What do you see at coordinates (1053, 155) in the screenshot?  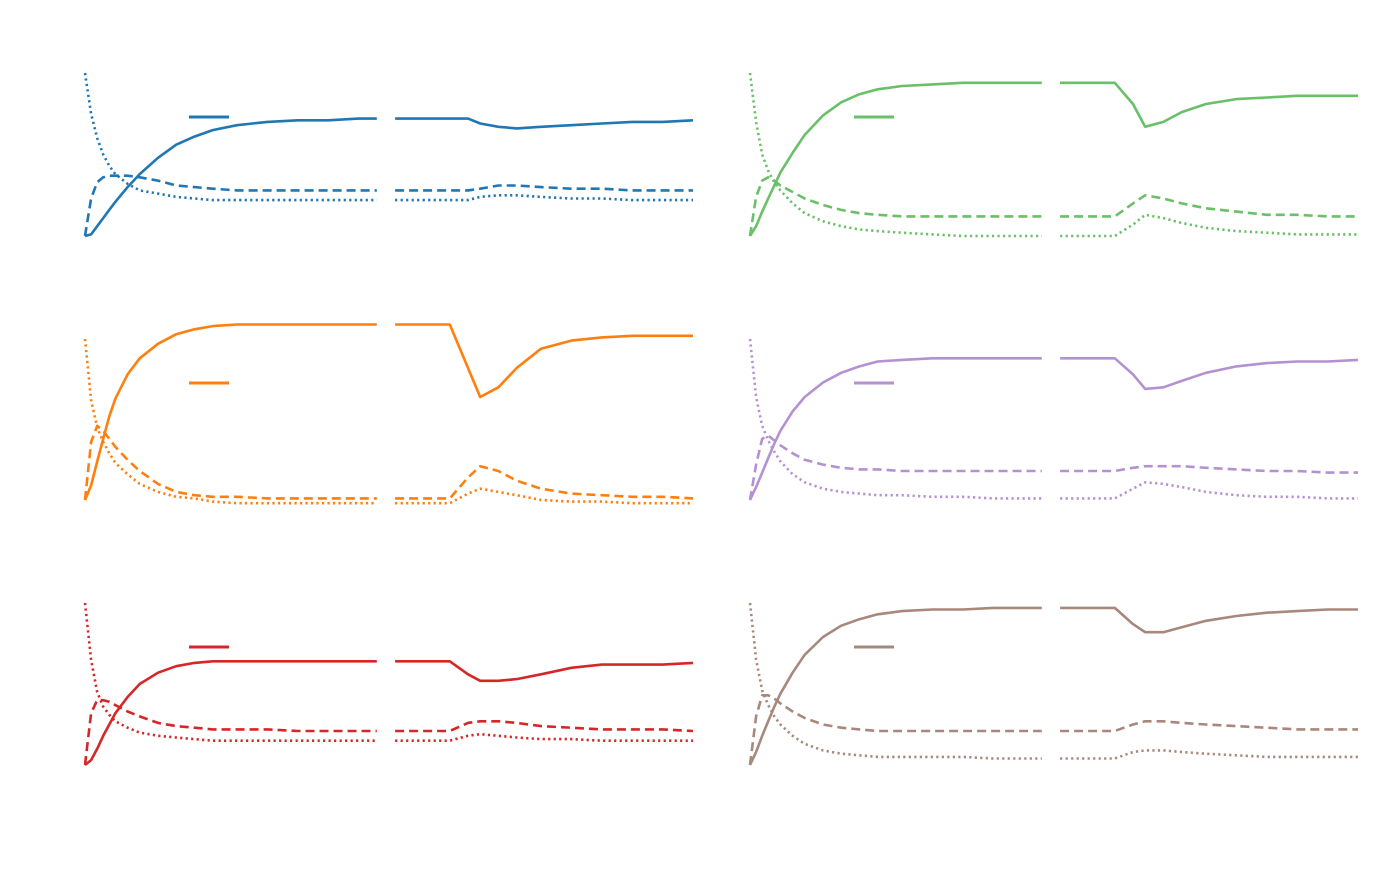 I see `panel-top-right` at bounding box center [1053, 155].